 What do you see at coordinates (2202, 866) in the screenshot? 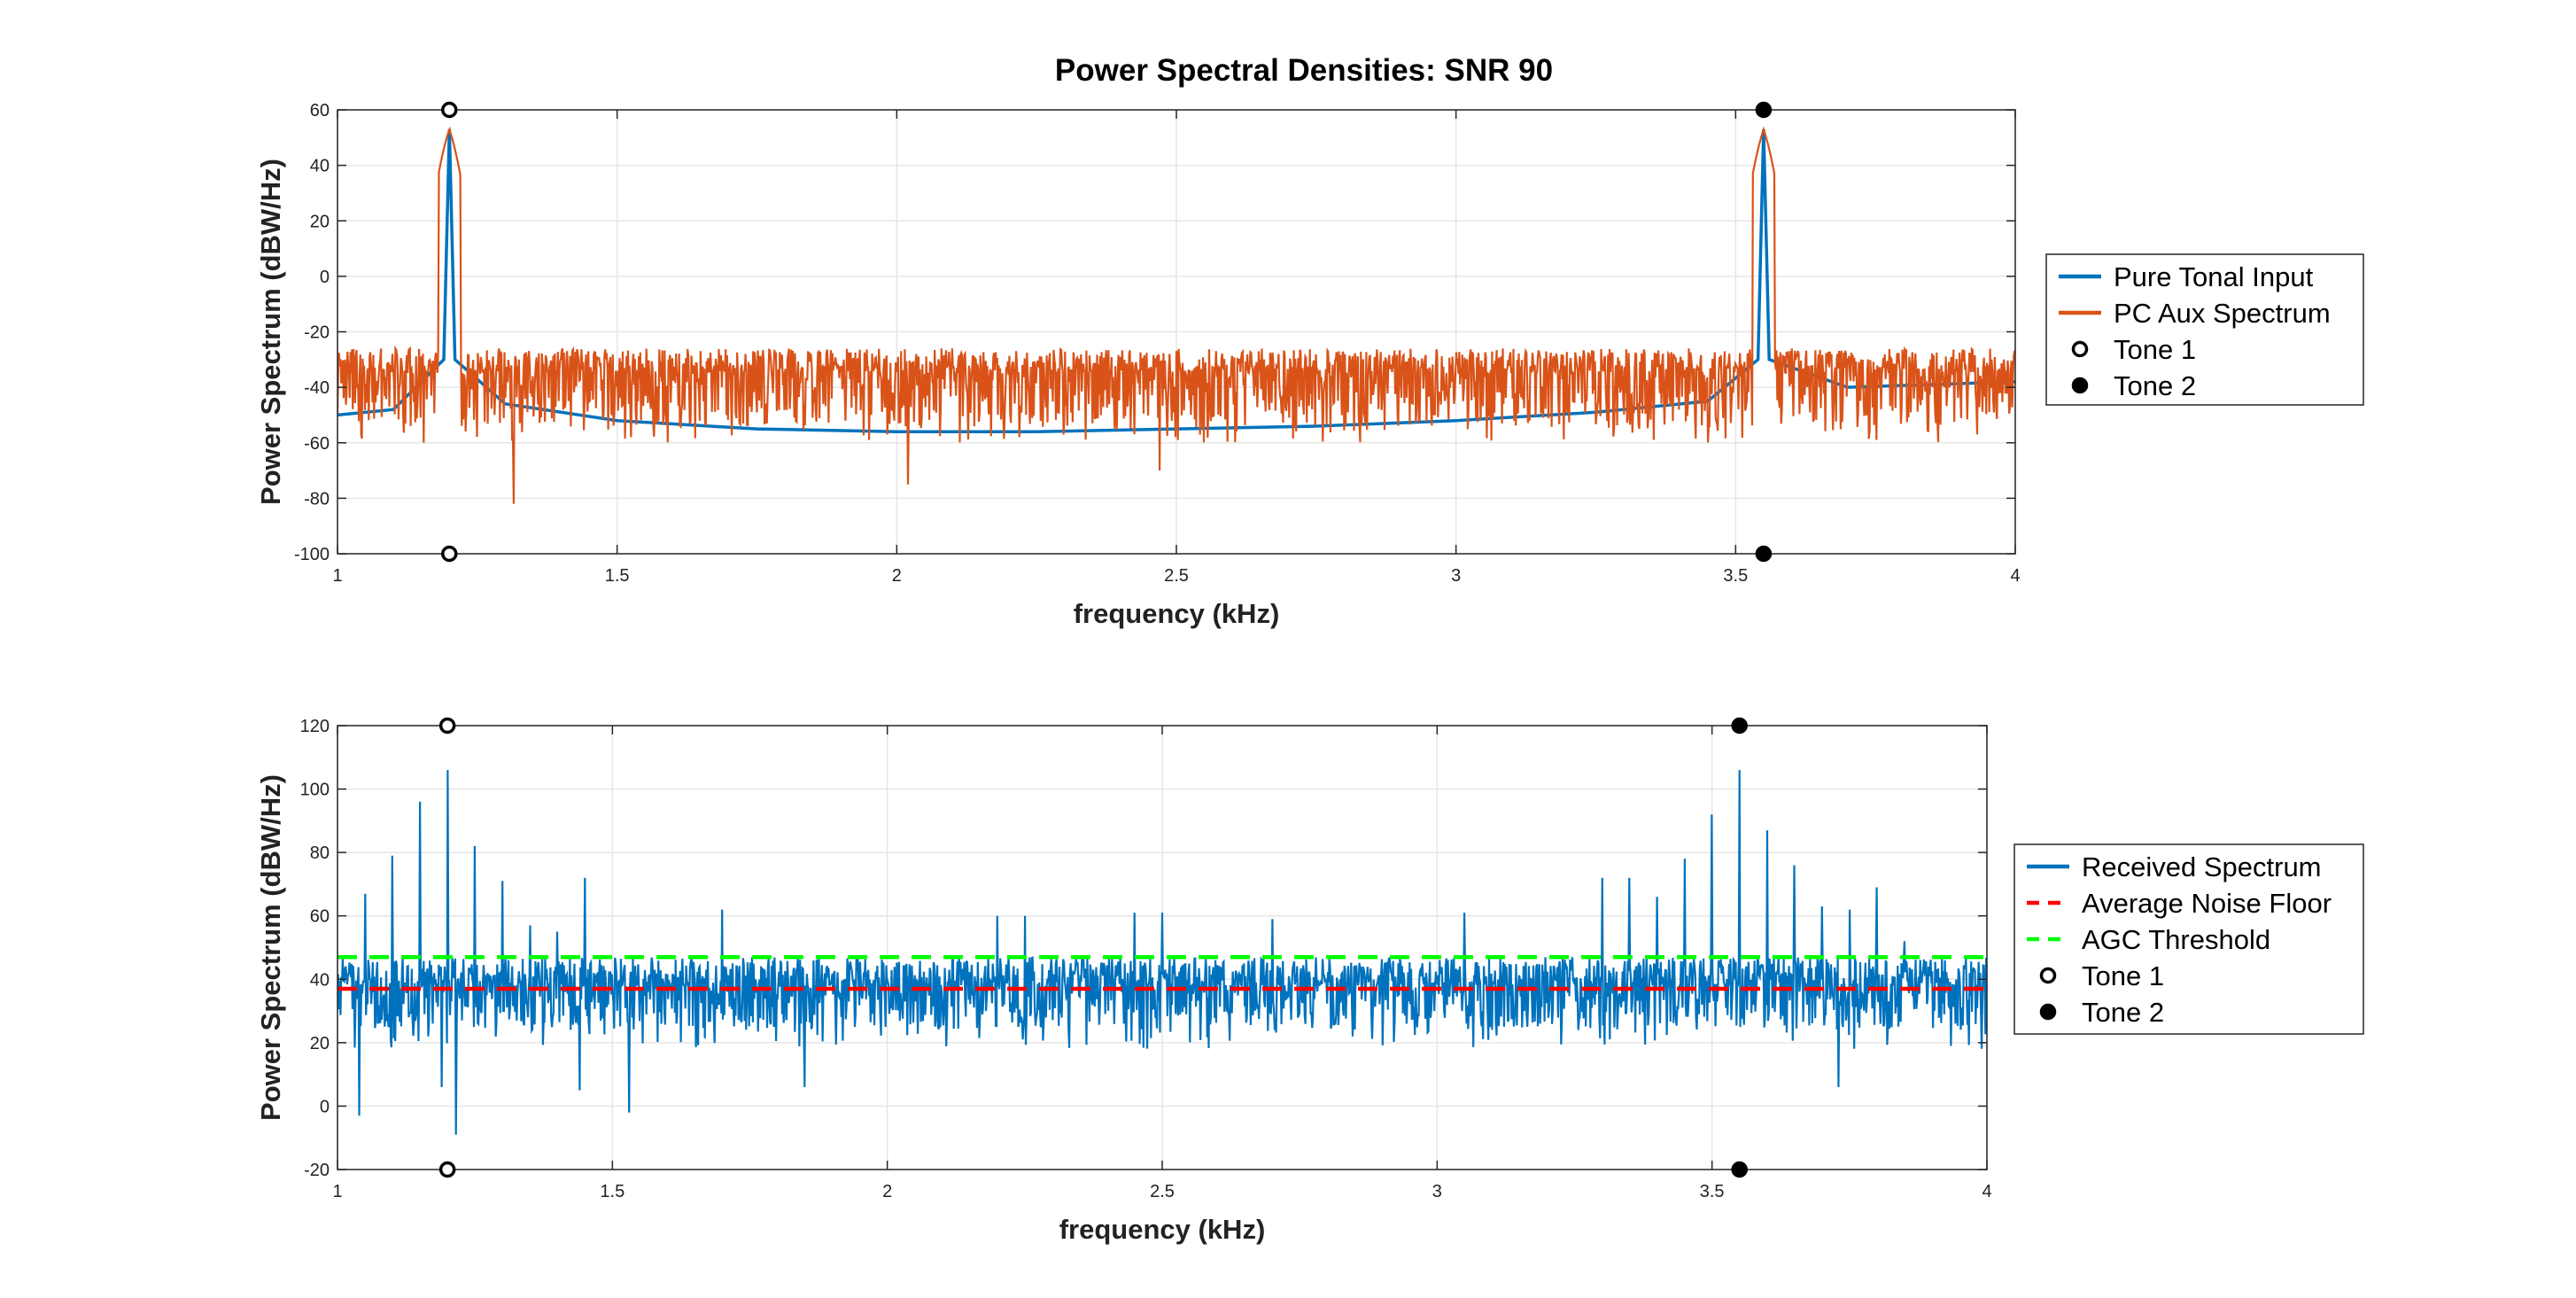
I see `legend-label: Received Spectrum` at bounding box center [2202, 866].